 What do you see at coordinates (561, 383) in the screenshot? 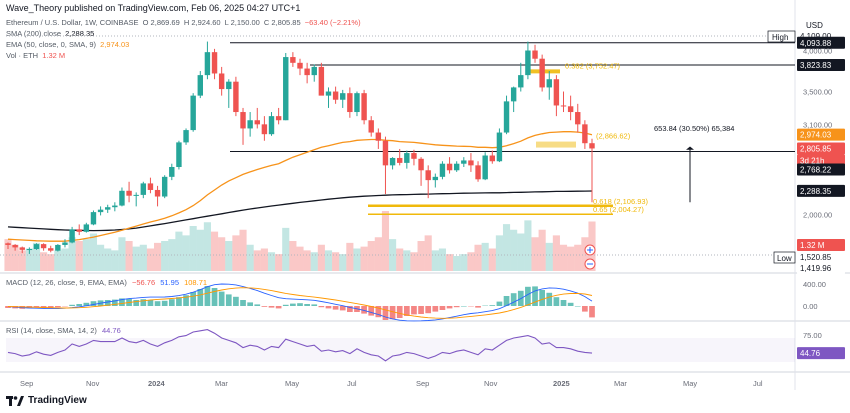
I see `time-axis-tick: 2025` at bounding box center [561, 383].